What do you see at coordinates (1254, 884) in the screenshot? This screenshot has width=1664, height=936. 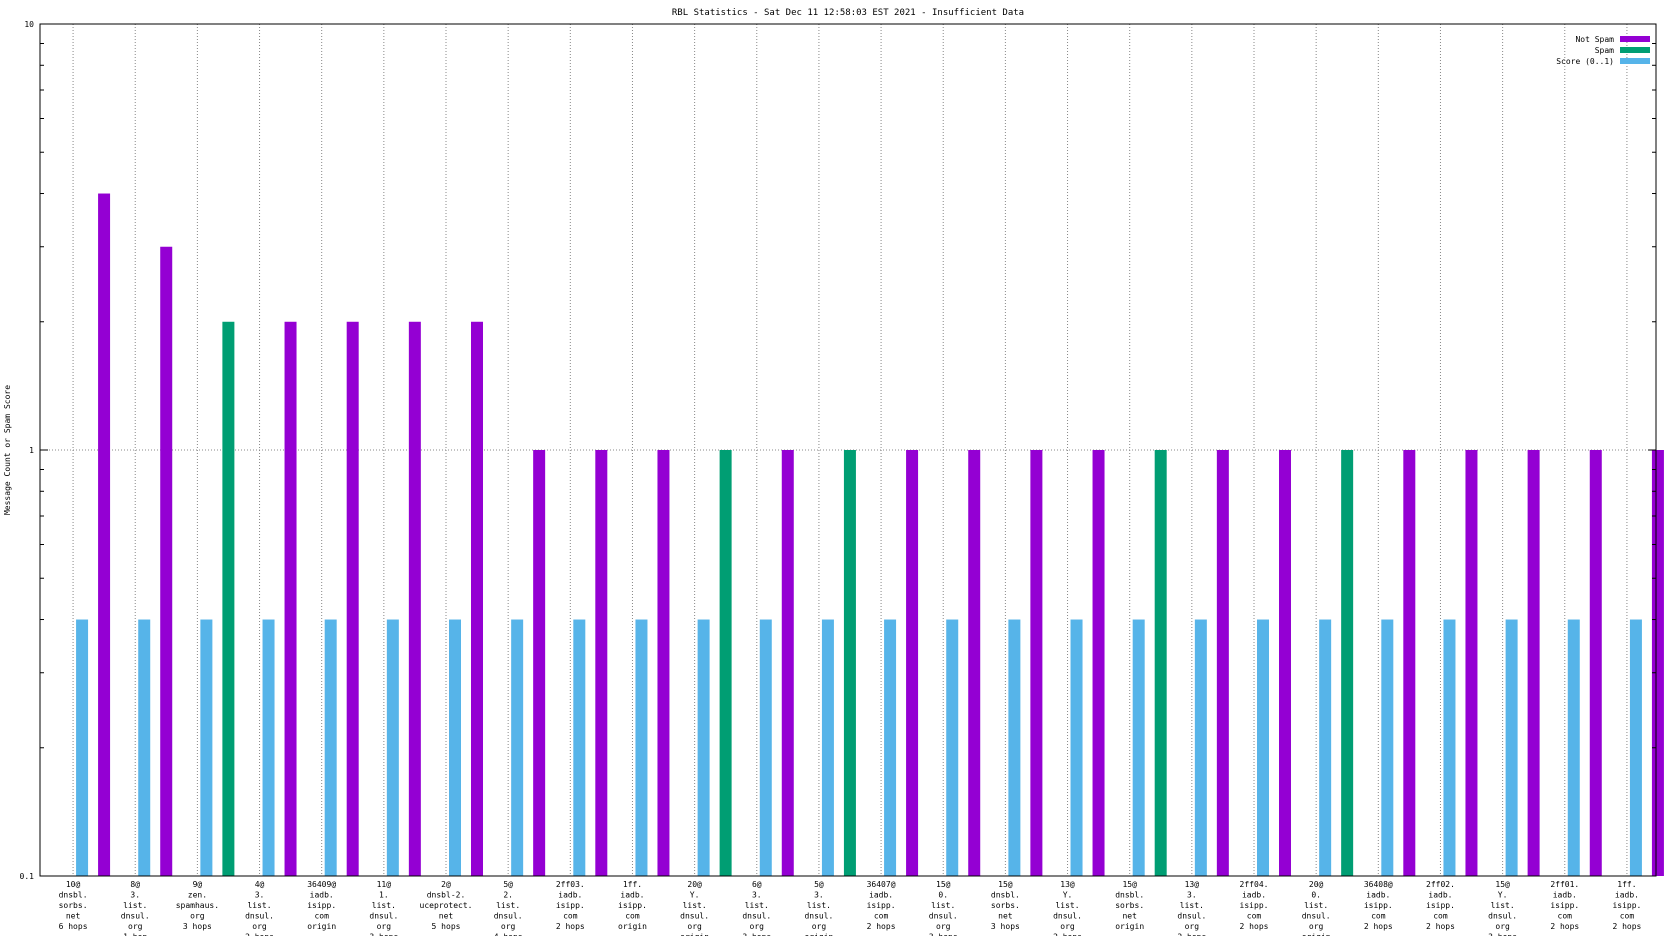 I see `x-tick-label-line: 2ff04.` at bounding box center [1254, 884].